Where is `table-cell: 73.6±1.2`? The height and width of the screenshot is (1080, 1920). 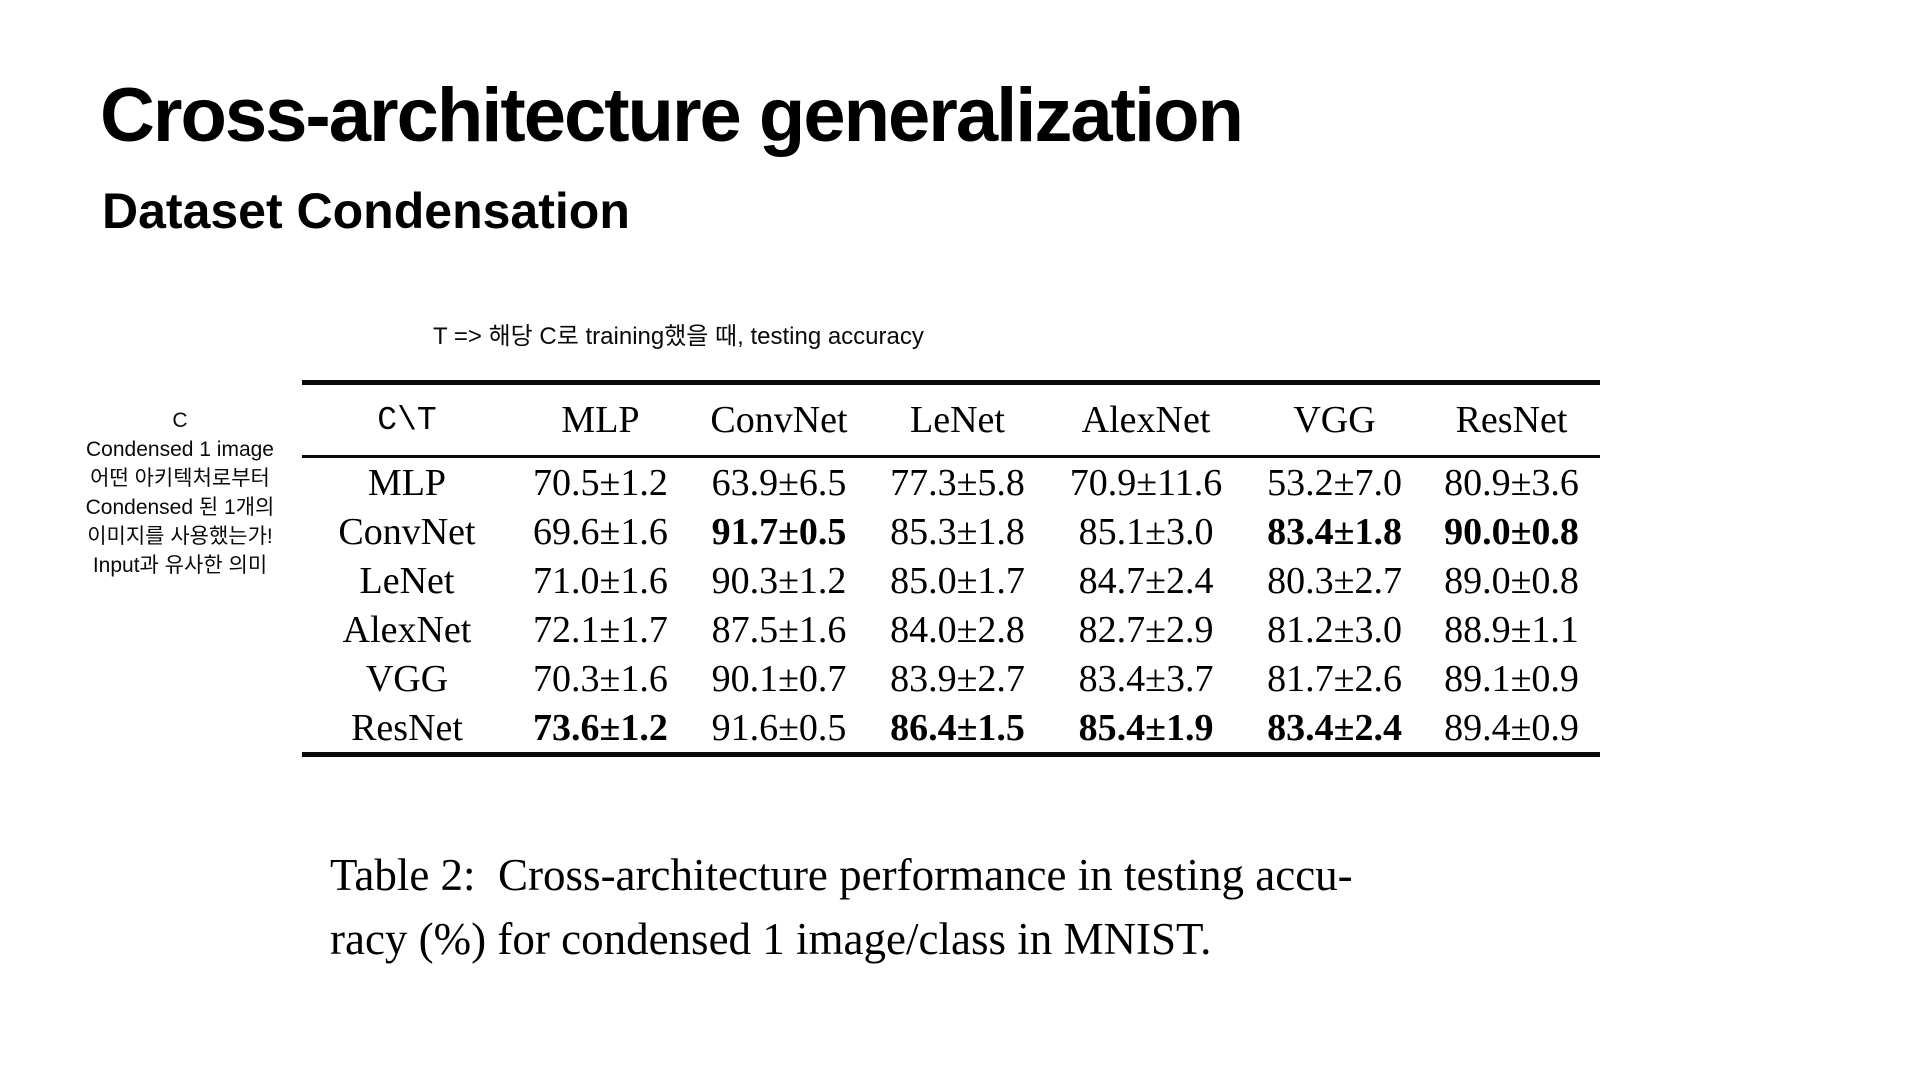
table-cell: 73.6±1.2 is located at coordinates (600, 727).